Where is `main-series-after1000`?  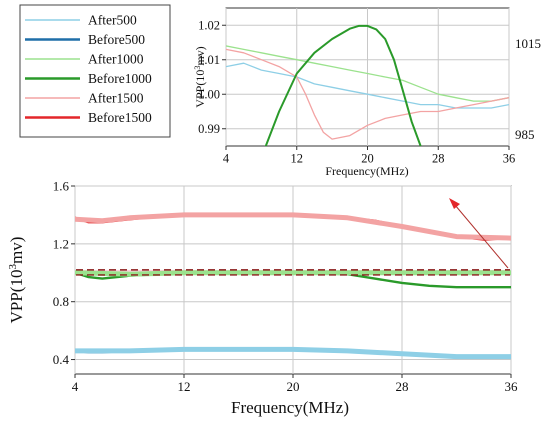 main-series-after1000 is located at coordinates (293, 273).